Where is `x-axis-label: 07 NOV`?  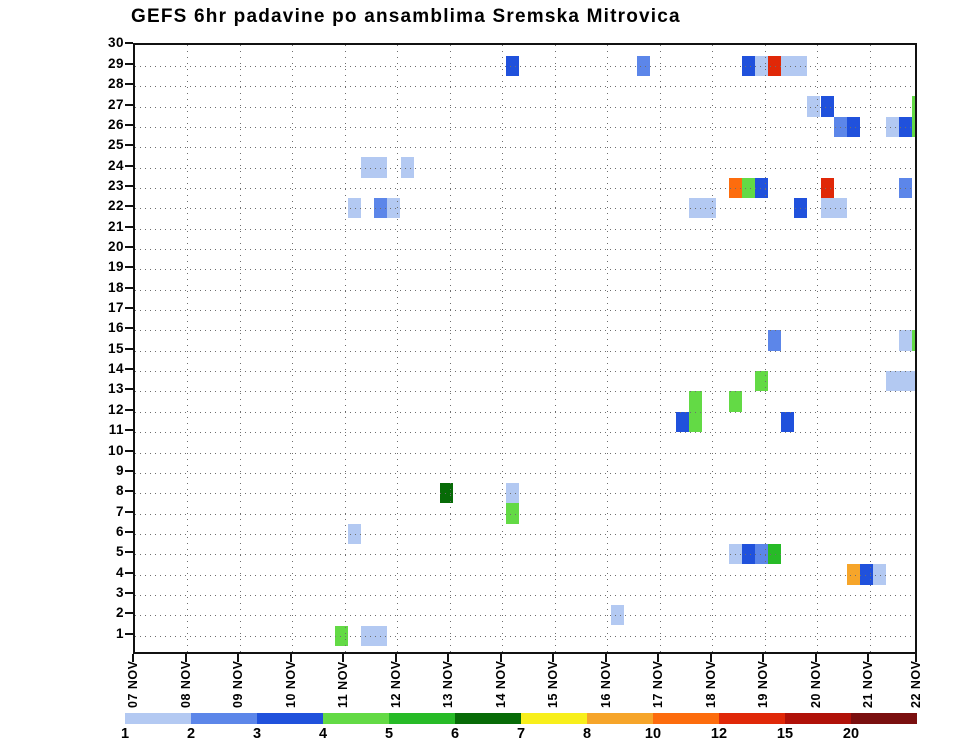 x-axis-label: 07 NOV is located at coordinates (133, 684).